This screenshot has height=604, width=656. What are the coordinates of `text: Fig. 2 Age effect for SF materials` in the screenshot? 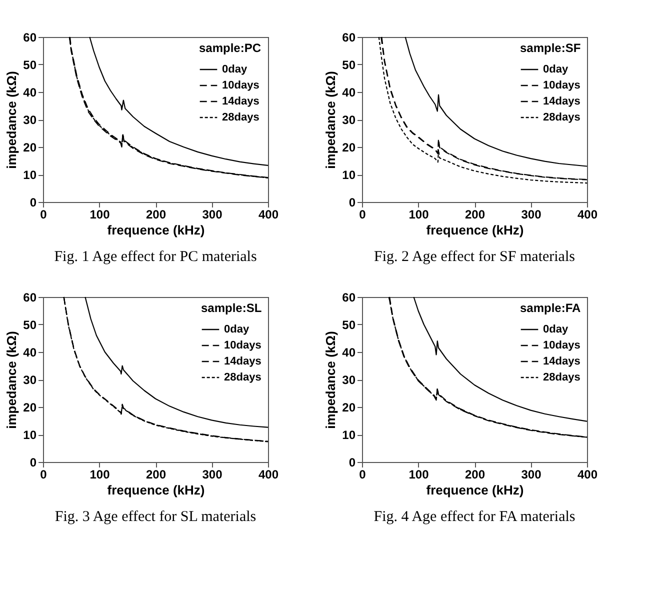 It's located at (475, 257).